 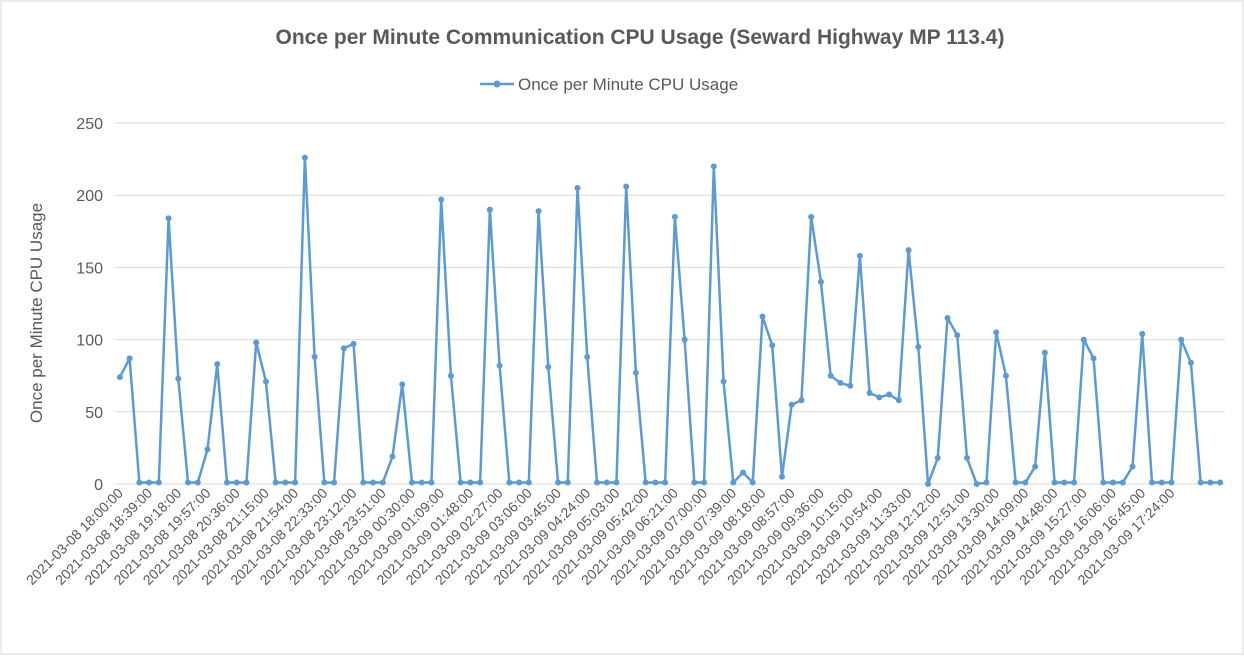 I want to click on y-tick-label: 100, so click(x=89, y=341).